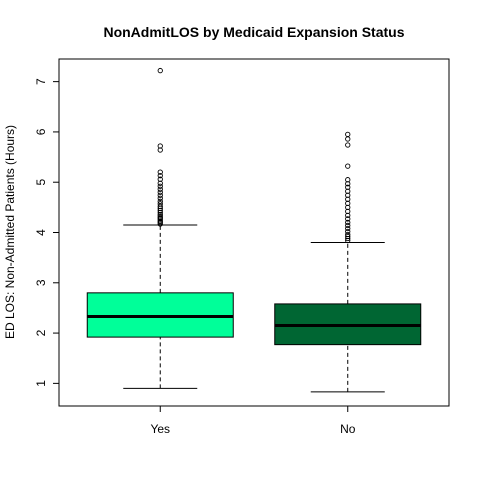 Image resolution: width=480 pixels, height=480 pixels. Describe the element at coordinates (41, 383) in the screenshot. I see `y-tick-label: 1` at that location.